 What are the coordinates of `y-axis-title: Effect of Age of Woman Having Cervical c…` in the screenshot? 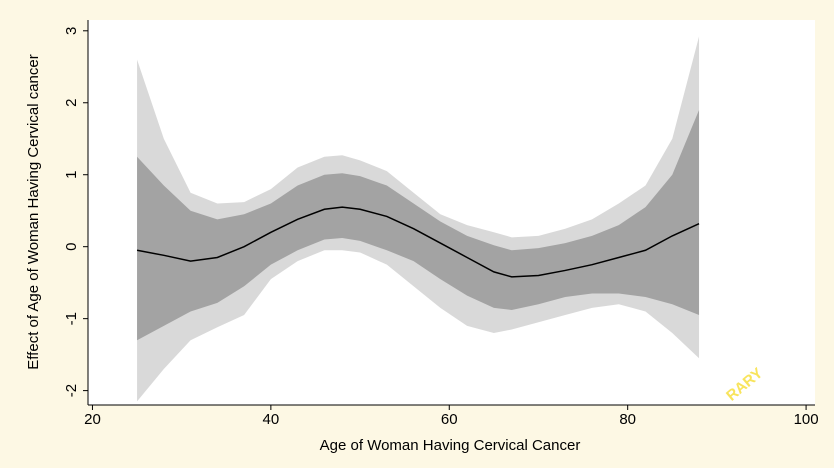 It's located at (33, 211).